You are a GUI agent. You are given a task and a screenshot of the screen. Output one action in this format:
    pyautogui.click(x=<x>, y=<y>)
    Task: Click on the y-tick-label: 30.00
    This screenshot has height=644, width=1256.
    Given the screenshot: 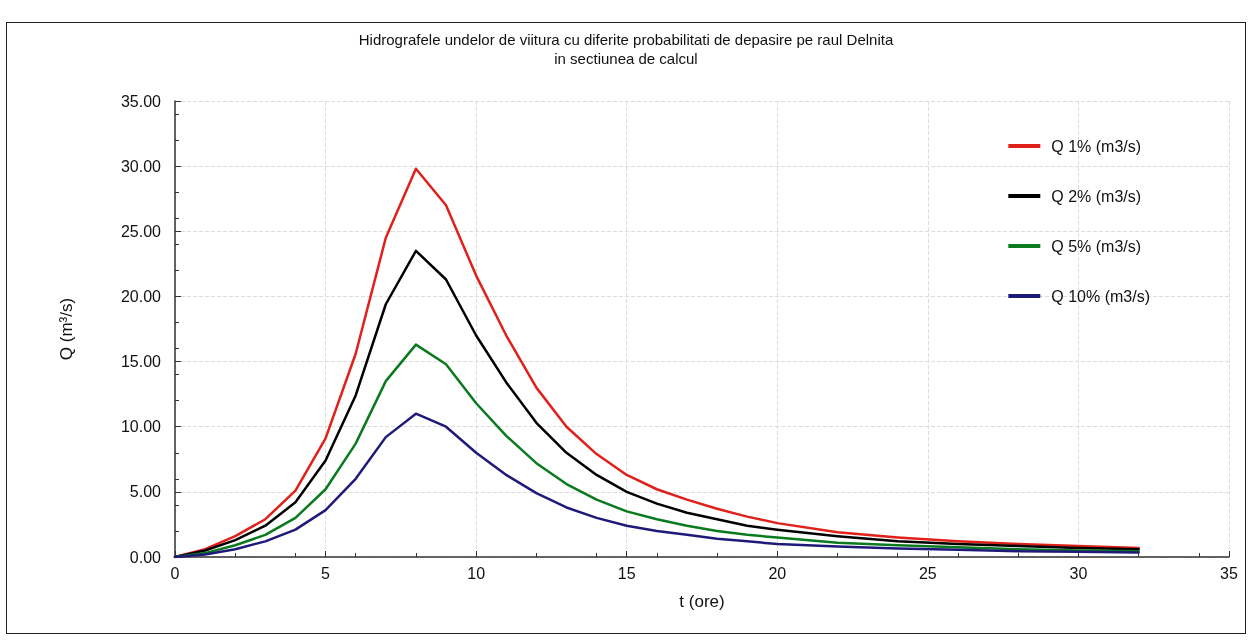 What is the action you would take?
    pyautogui.click(x=141, y=166)
    